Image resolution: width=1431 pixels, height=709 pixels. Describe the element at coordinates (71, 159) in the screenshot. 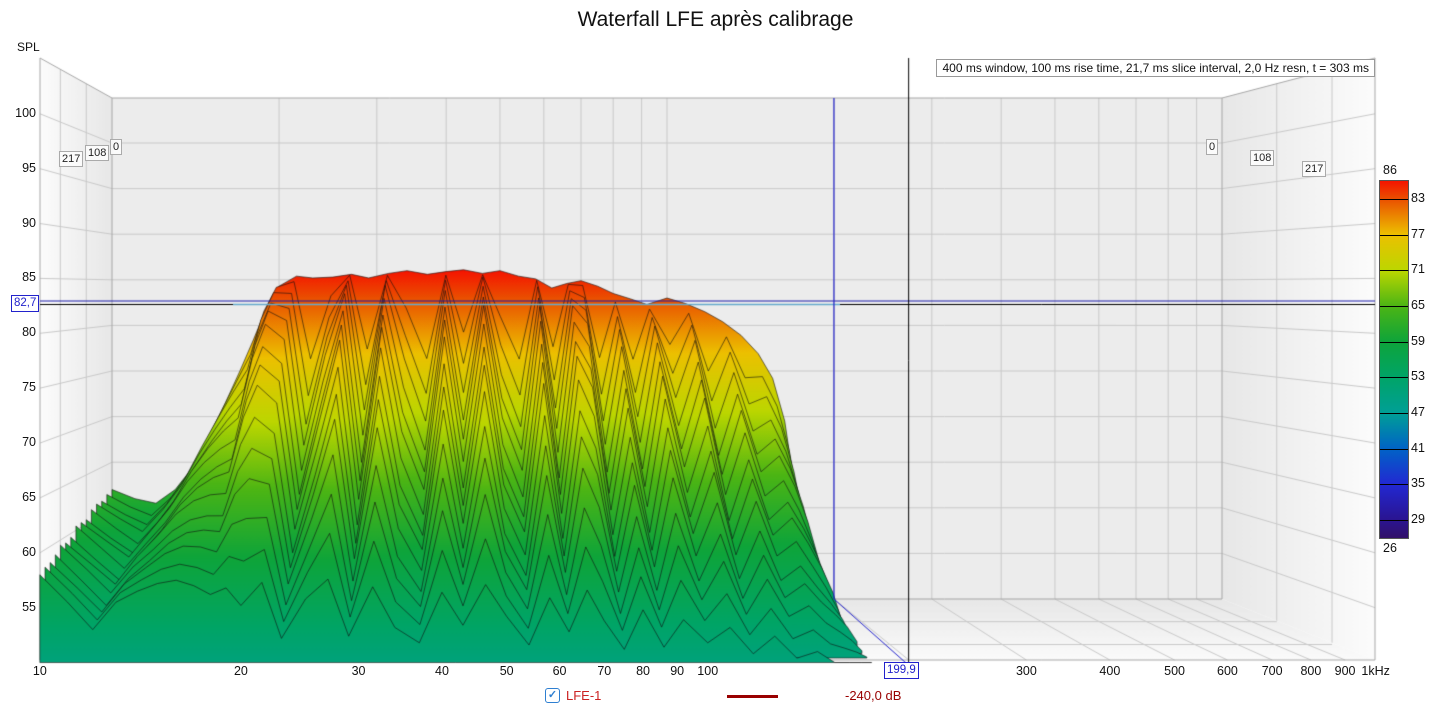

I see `time-tick-label-left: 217` at that location.